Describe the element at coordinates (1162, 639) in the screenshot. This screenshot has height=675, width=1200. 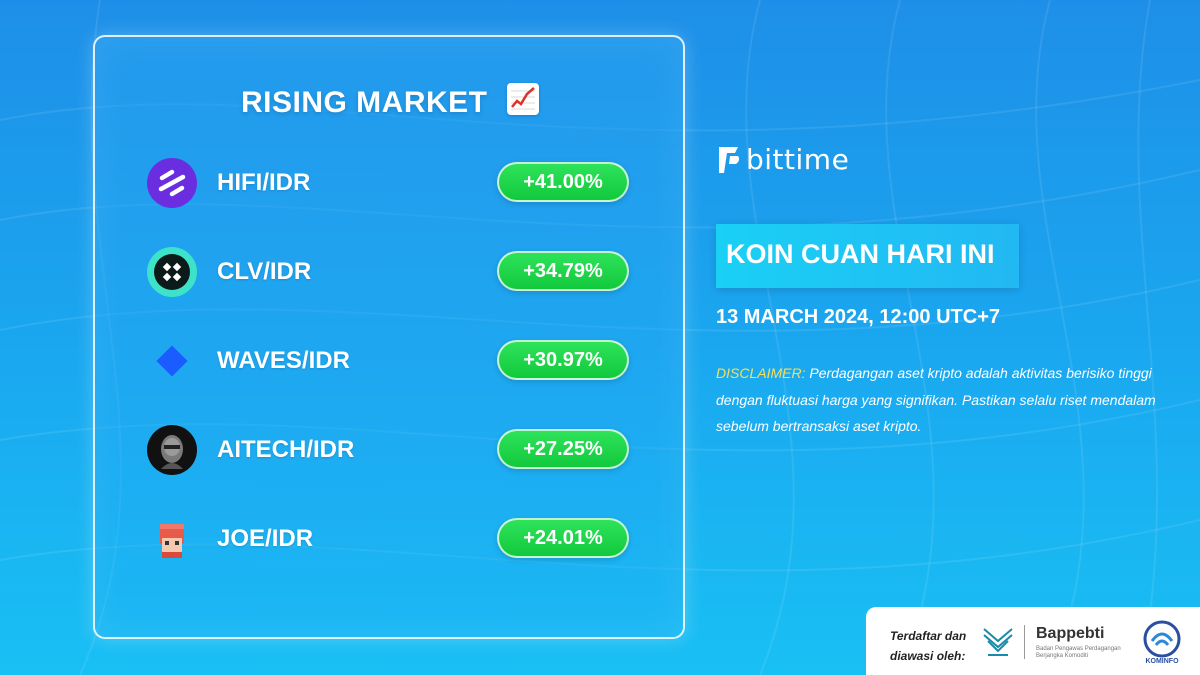
I see `kominfo-logo-icon` at that location.